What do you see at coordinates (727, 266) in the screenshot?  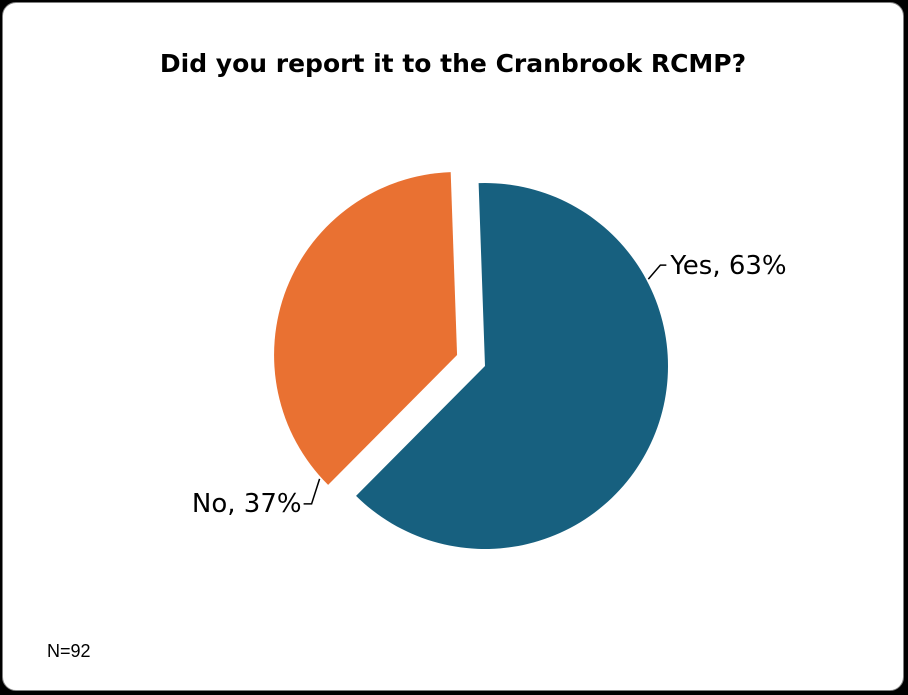 I see `data-label-yes: Yes, 63%` at bounding box center [727, 266].